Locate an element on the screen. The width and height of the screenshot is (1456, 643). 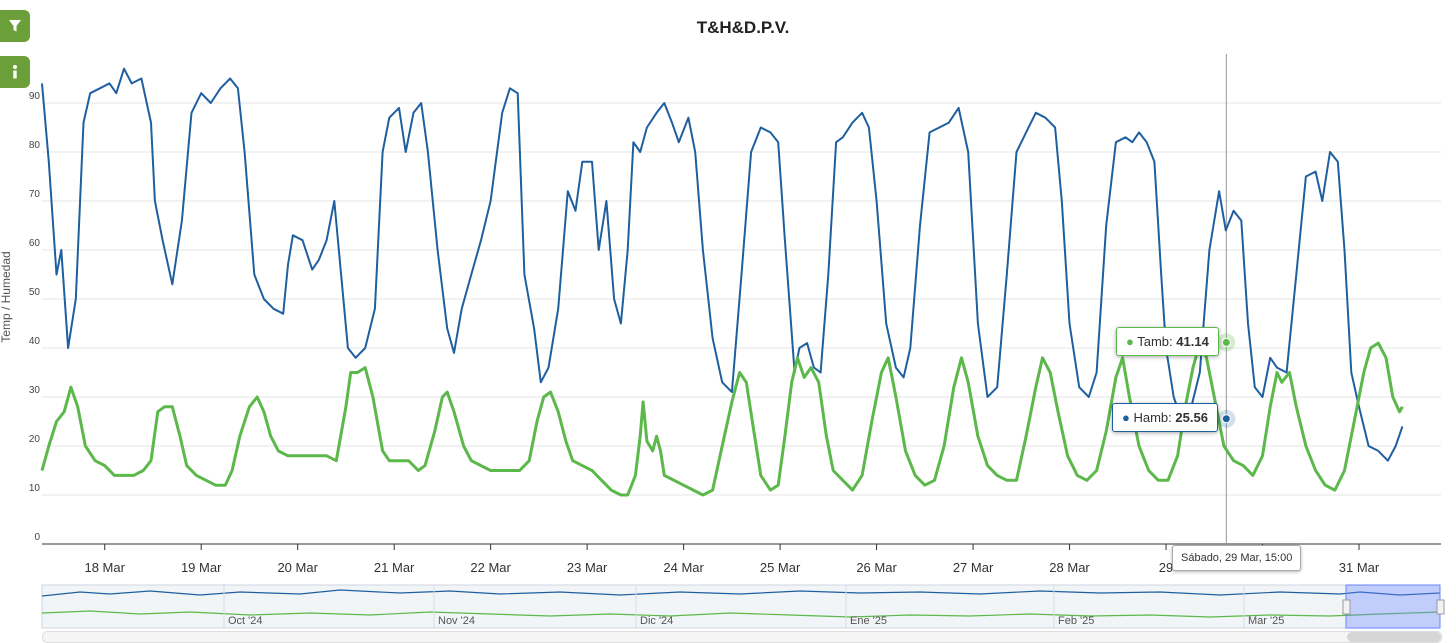
horizontal-scrollbar is located at coordinates (742, 637).